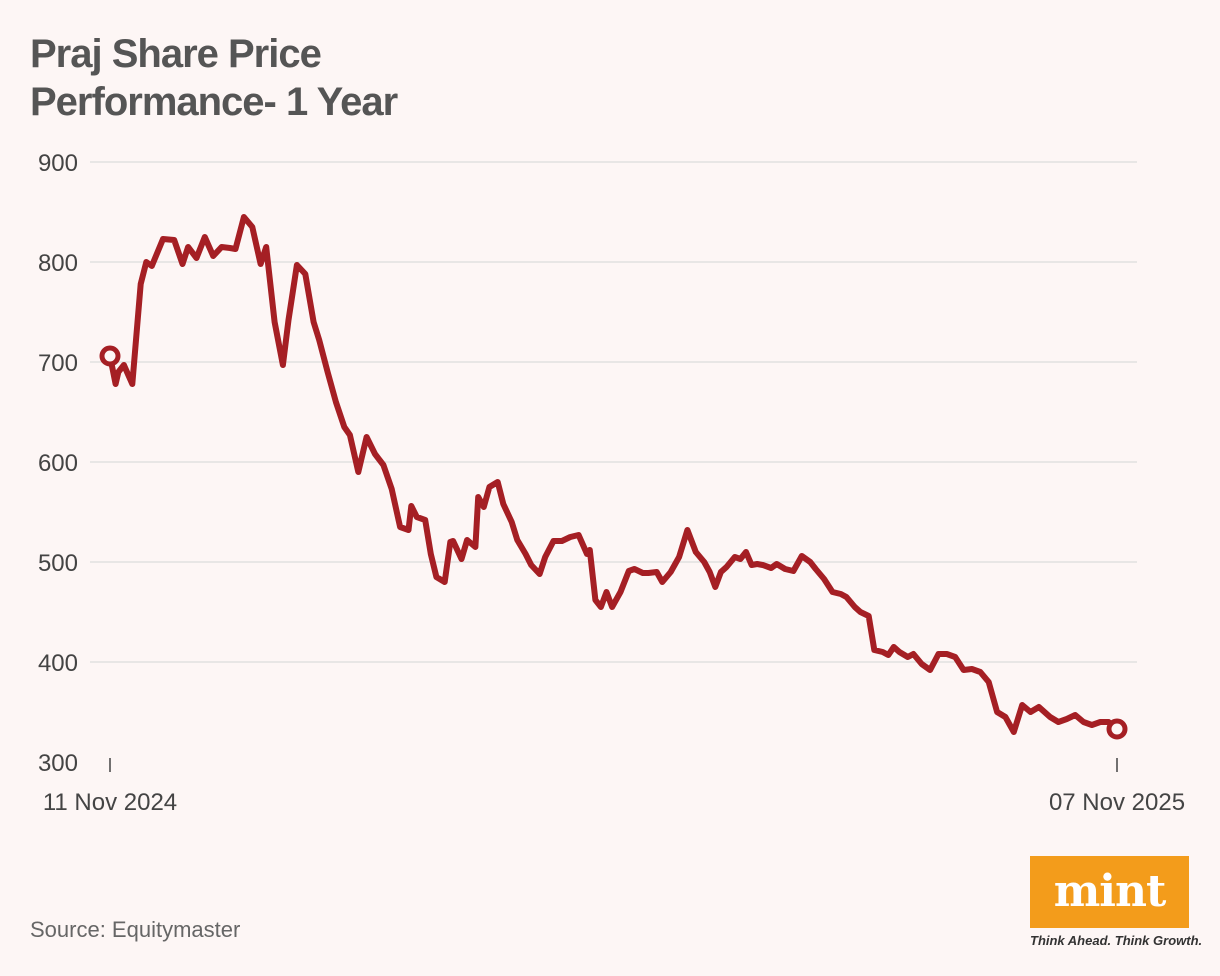 The image size is (1220, 976). I want to click on x-tick-label-start: 11 Nov 2024, so click(110, 802).